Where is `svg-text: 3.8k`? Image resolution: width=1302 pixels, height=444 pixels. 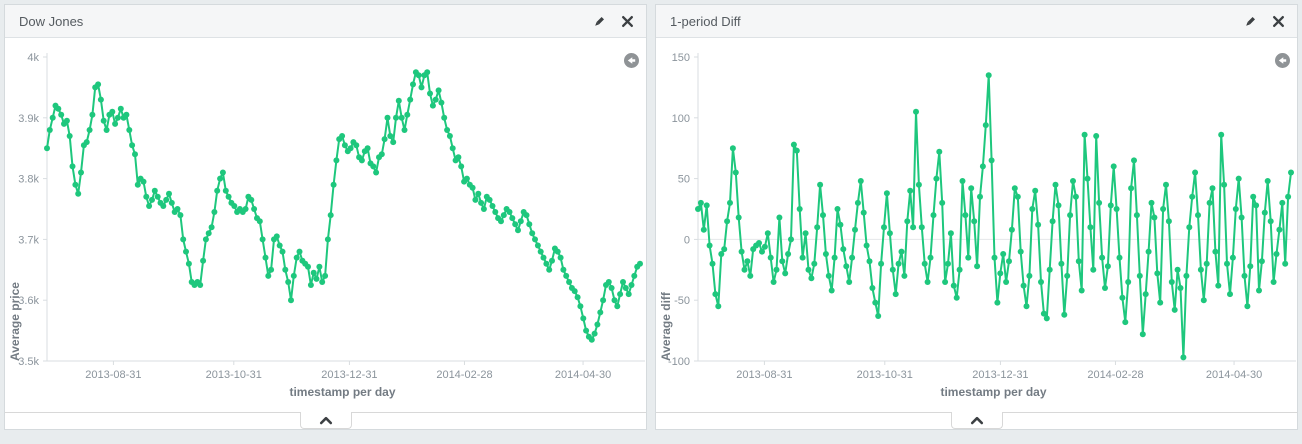
svg-text: 3.8k is located at coordinates (28, 180).